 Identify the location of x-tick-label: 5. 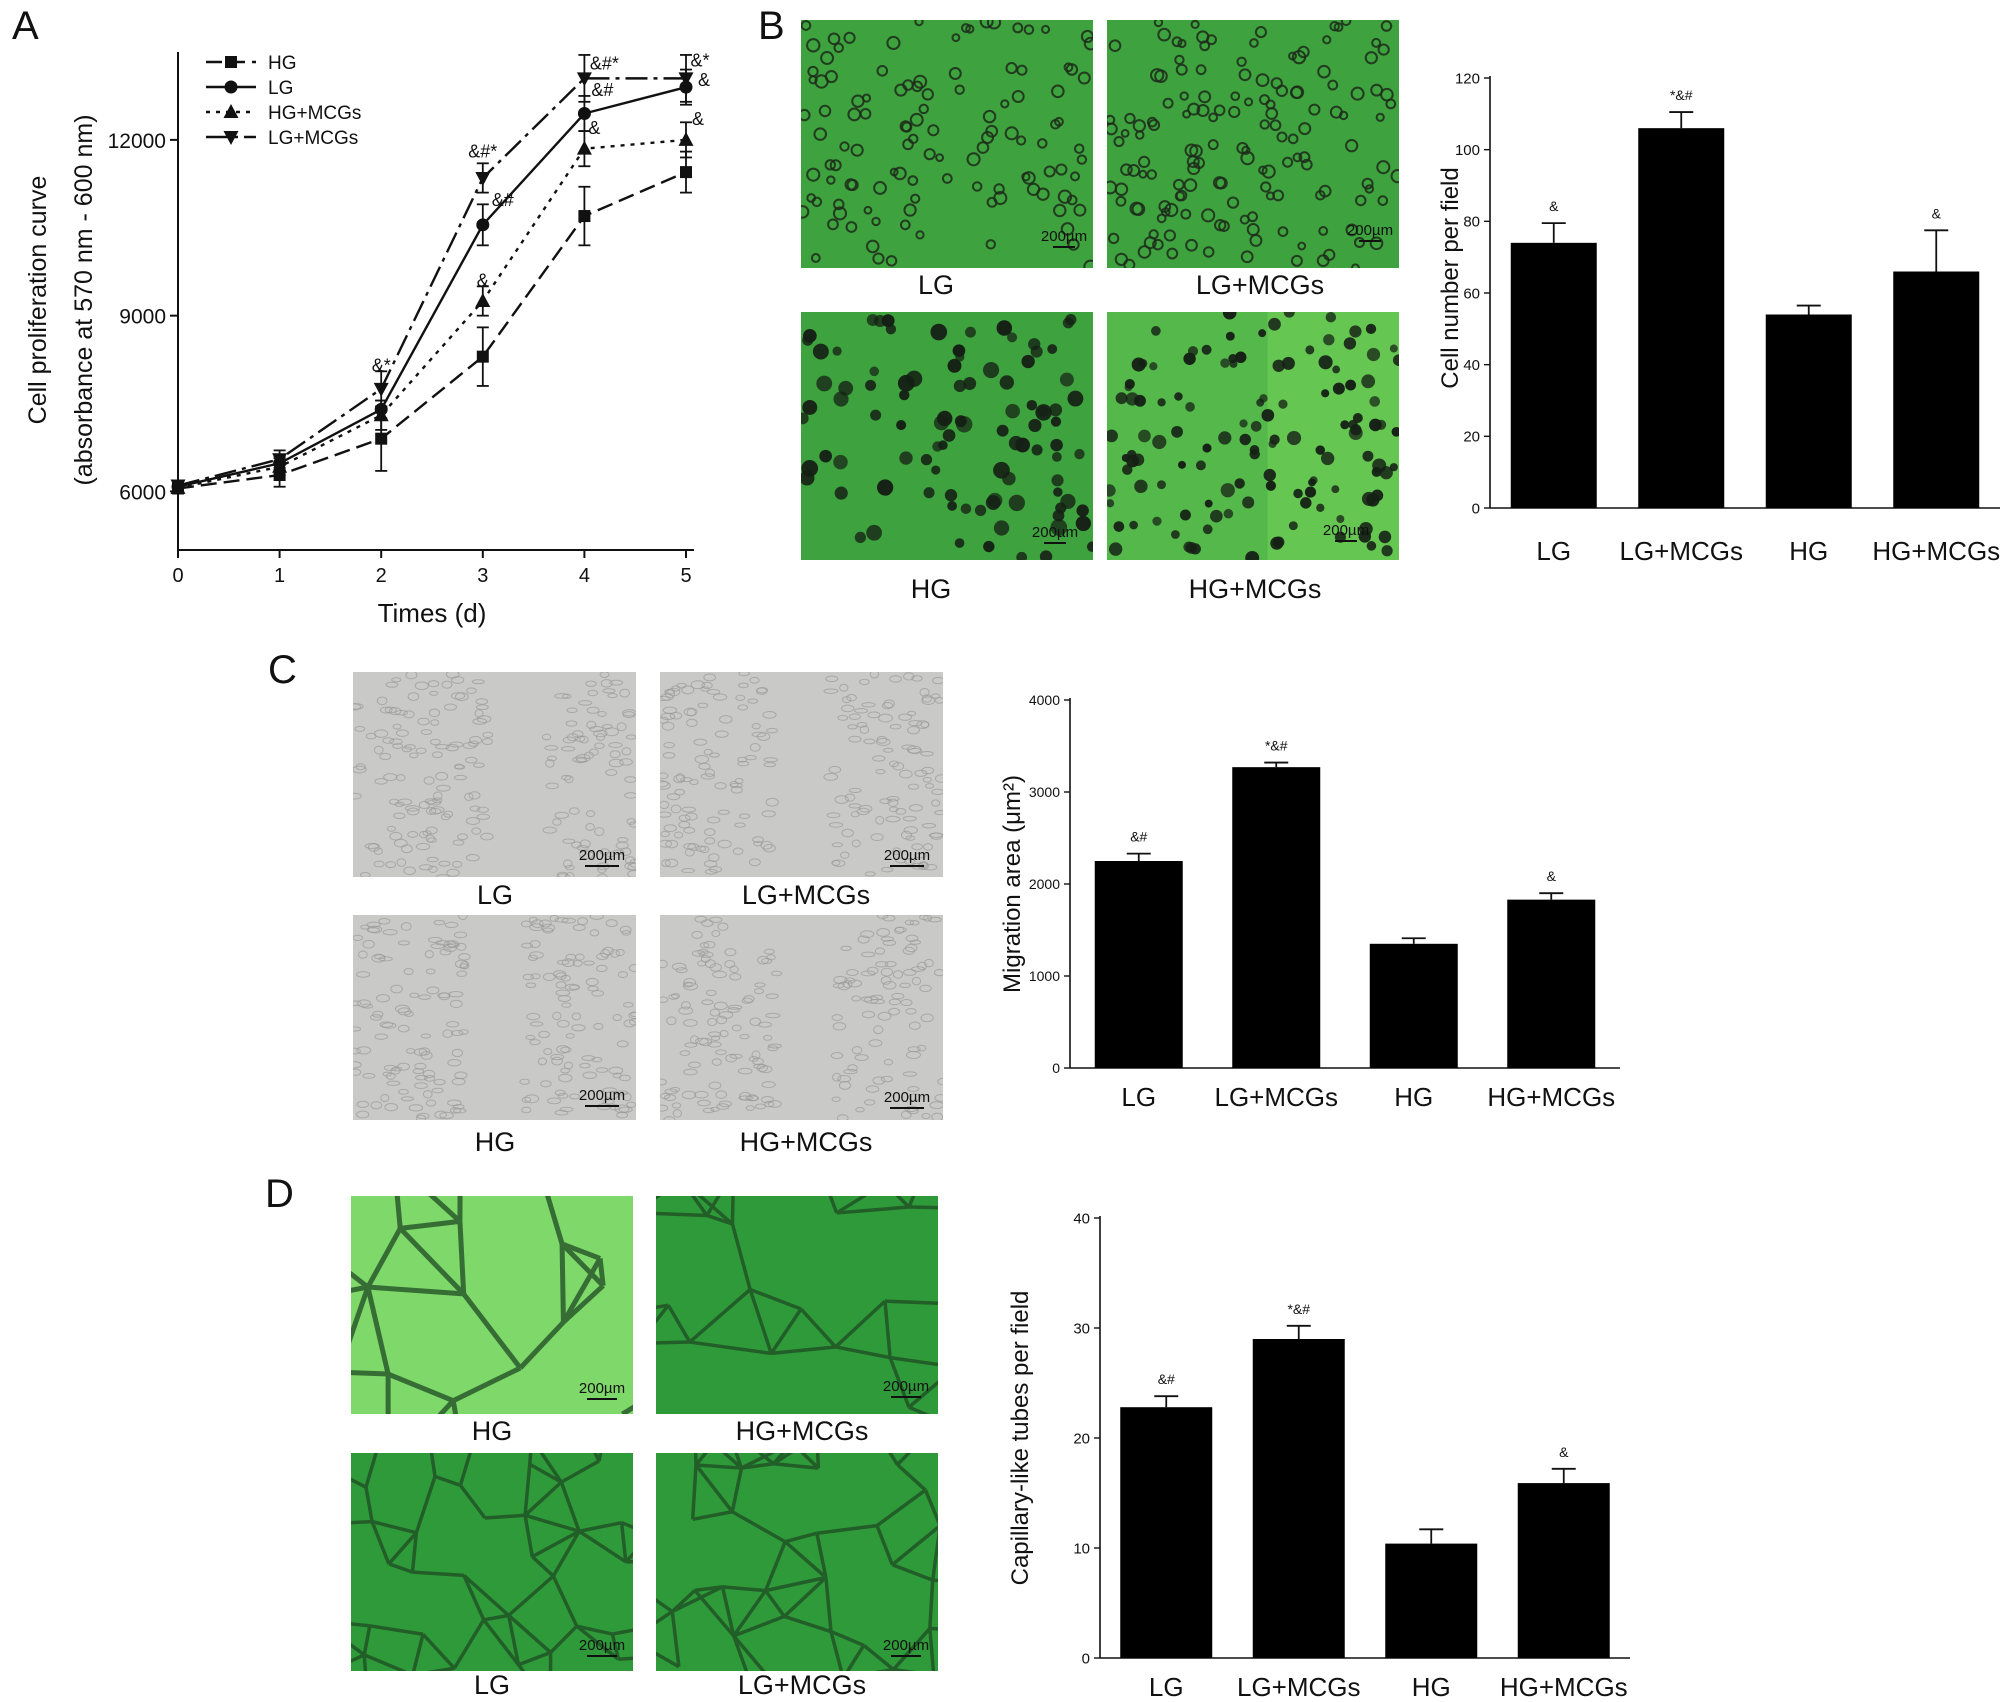
(685, 576).